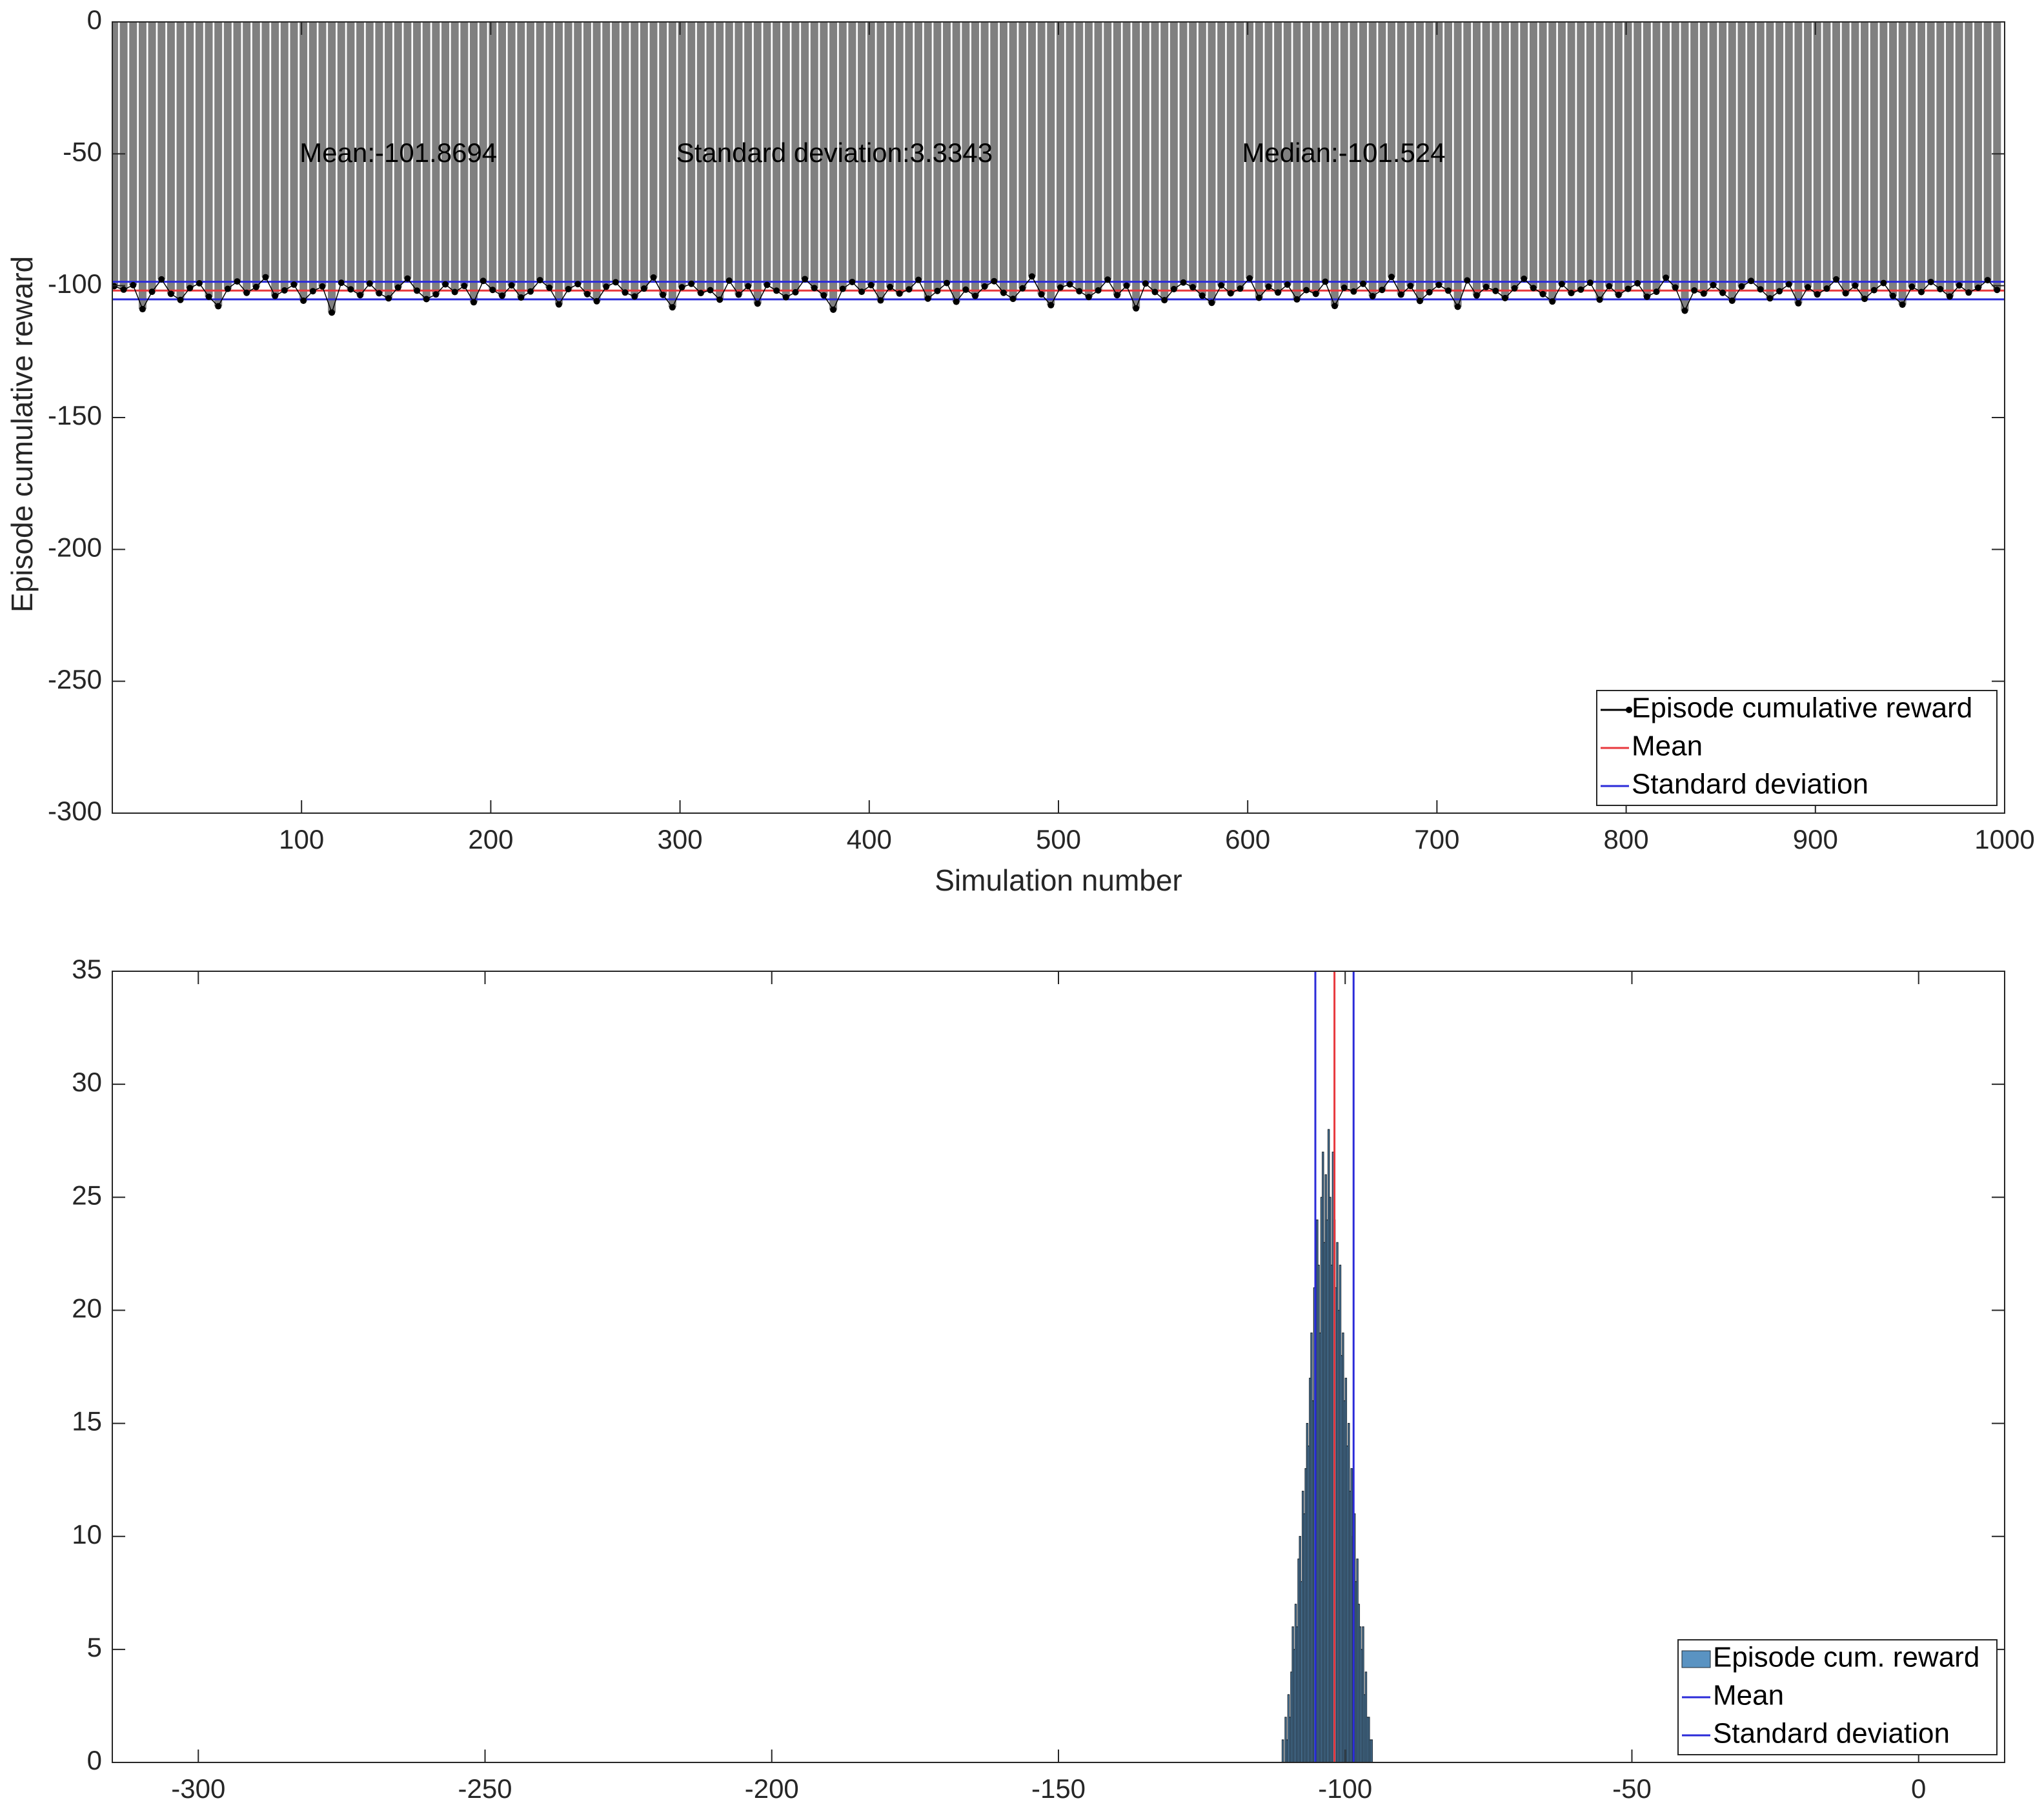  Describe the element at coordinates (1629, 710) in the screenshot. I see `legend-marker` at that location.